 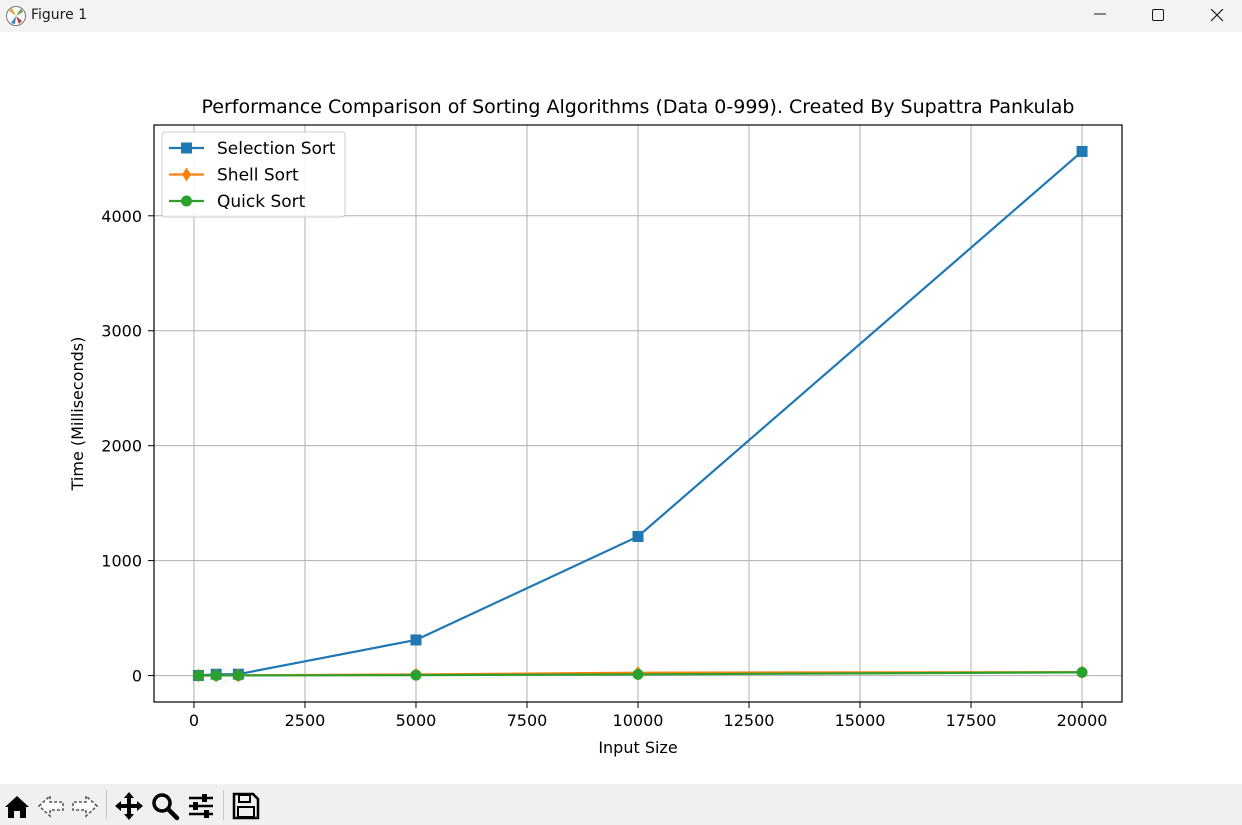 I want to click on x-tick-label: 5000, so click(x=416, y=720).